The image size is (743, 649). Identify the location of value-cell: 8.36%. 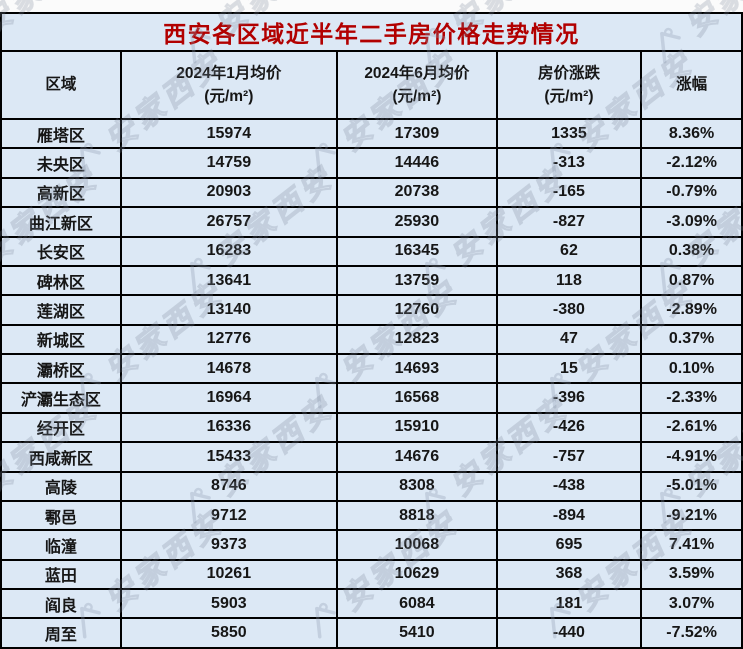
(691, 133).